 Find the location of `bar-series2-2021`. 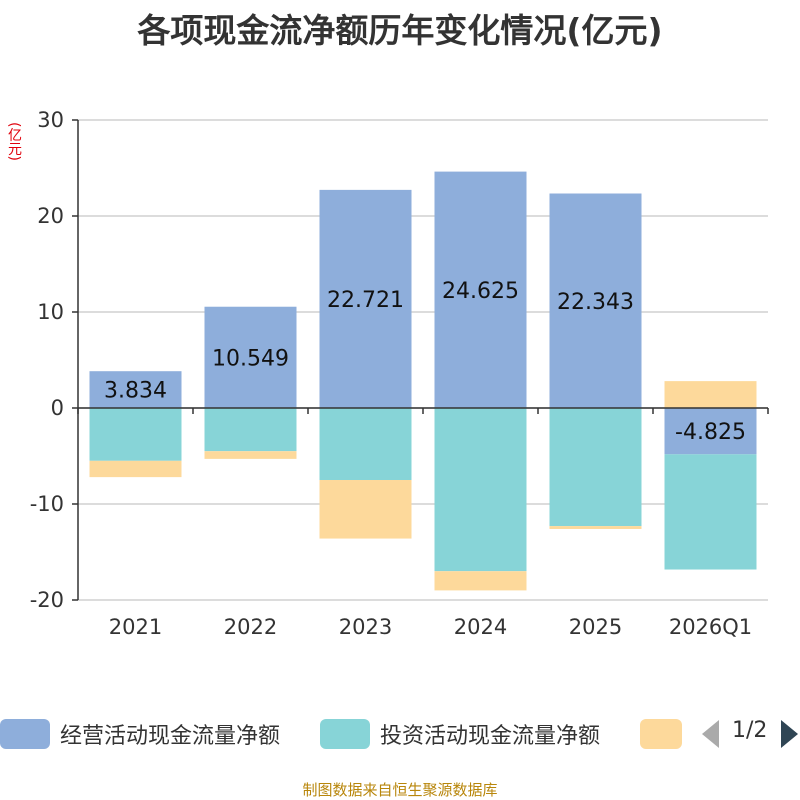

bar-series2-2021 is located at coordinates (135, 469).